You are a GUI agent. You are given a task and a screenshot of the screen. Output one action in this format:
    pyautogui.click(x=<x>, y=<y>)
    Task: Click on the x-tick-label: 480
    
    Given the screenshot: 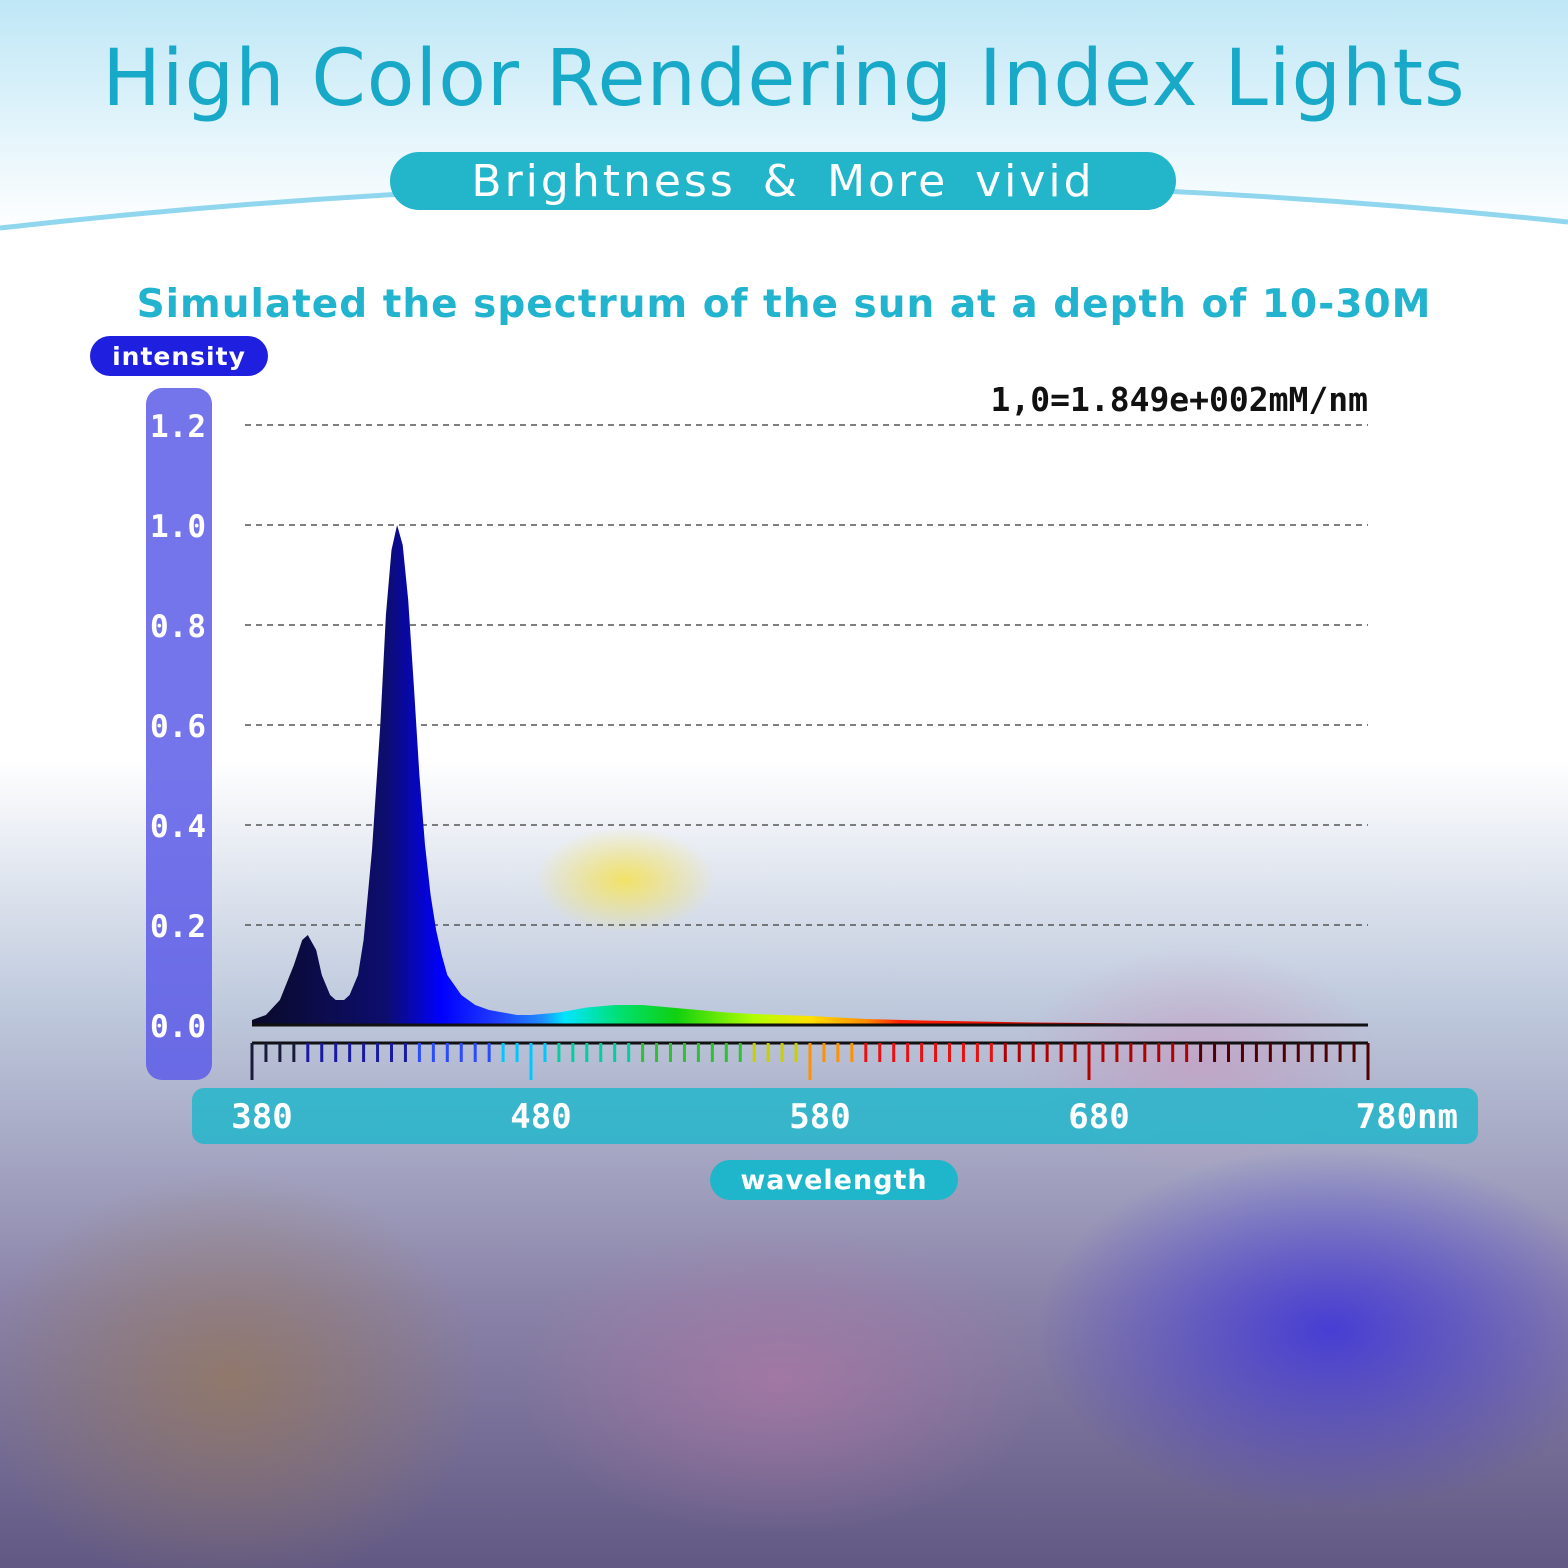 What is the action you would take?
    pyautogui.click(x=540, y=1117)
    